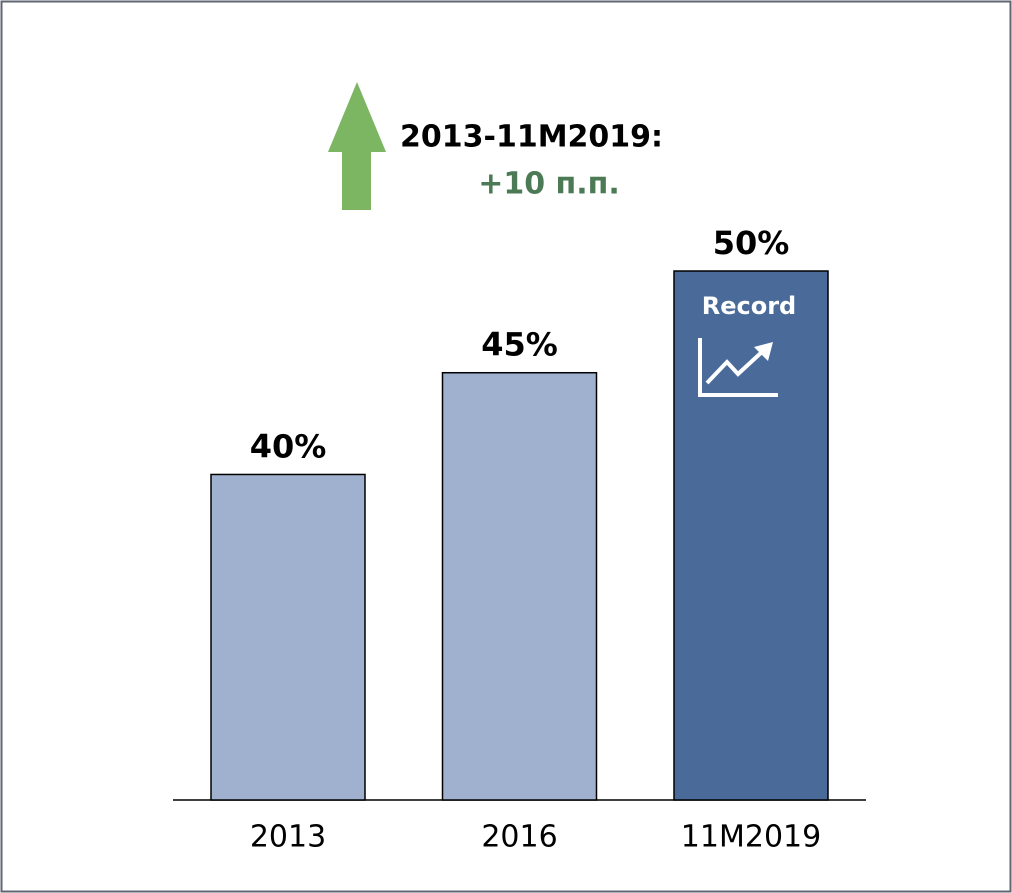  I want to click on up-arrow, so click(357, 146).